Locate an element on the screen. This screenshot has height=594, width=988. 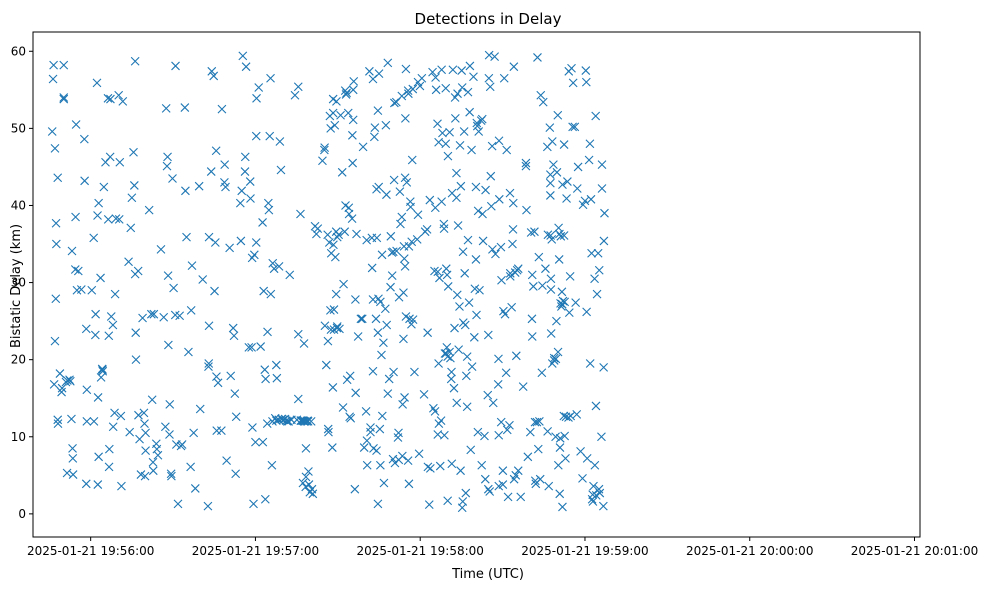
y-tick-label: 10 is located at coordinates (18, 437).